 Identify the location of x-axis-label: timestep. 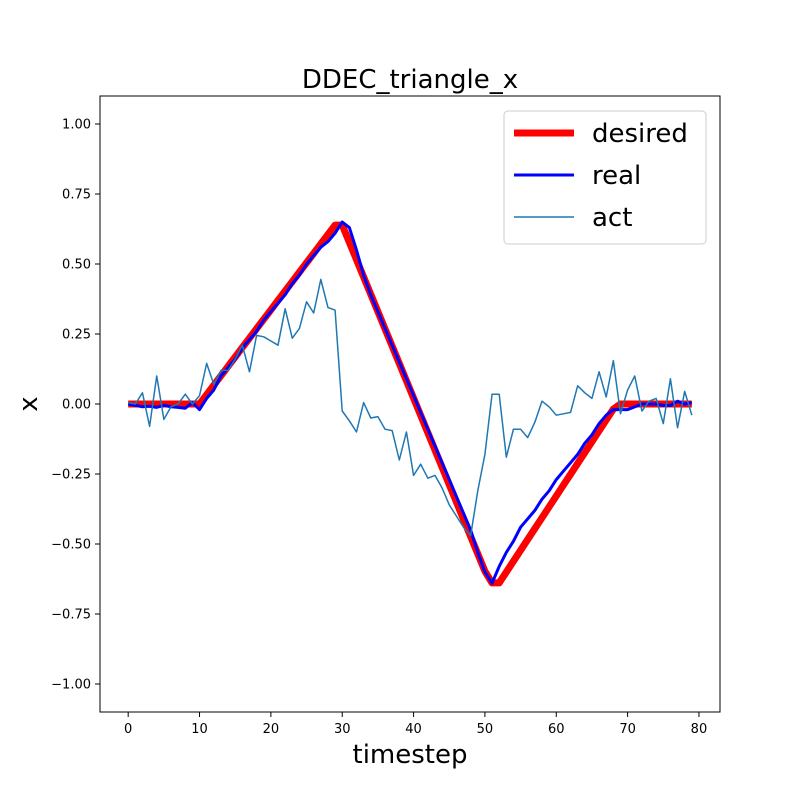
(410, 755).